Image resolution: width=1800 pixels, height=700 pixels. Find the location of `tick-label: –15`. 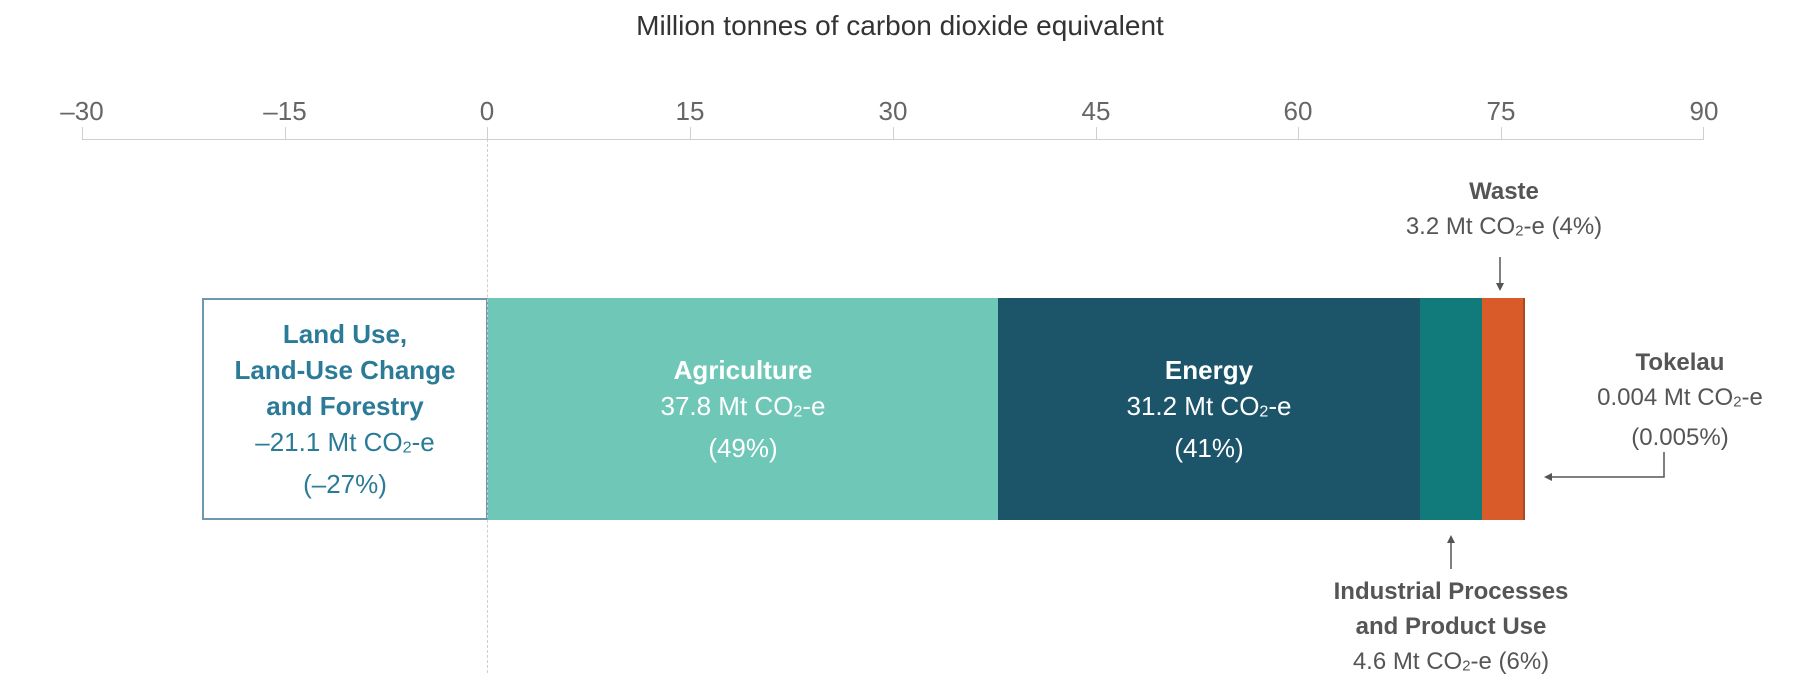

tick-label: –15 is located at coordinates (285, 111).